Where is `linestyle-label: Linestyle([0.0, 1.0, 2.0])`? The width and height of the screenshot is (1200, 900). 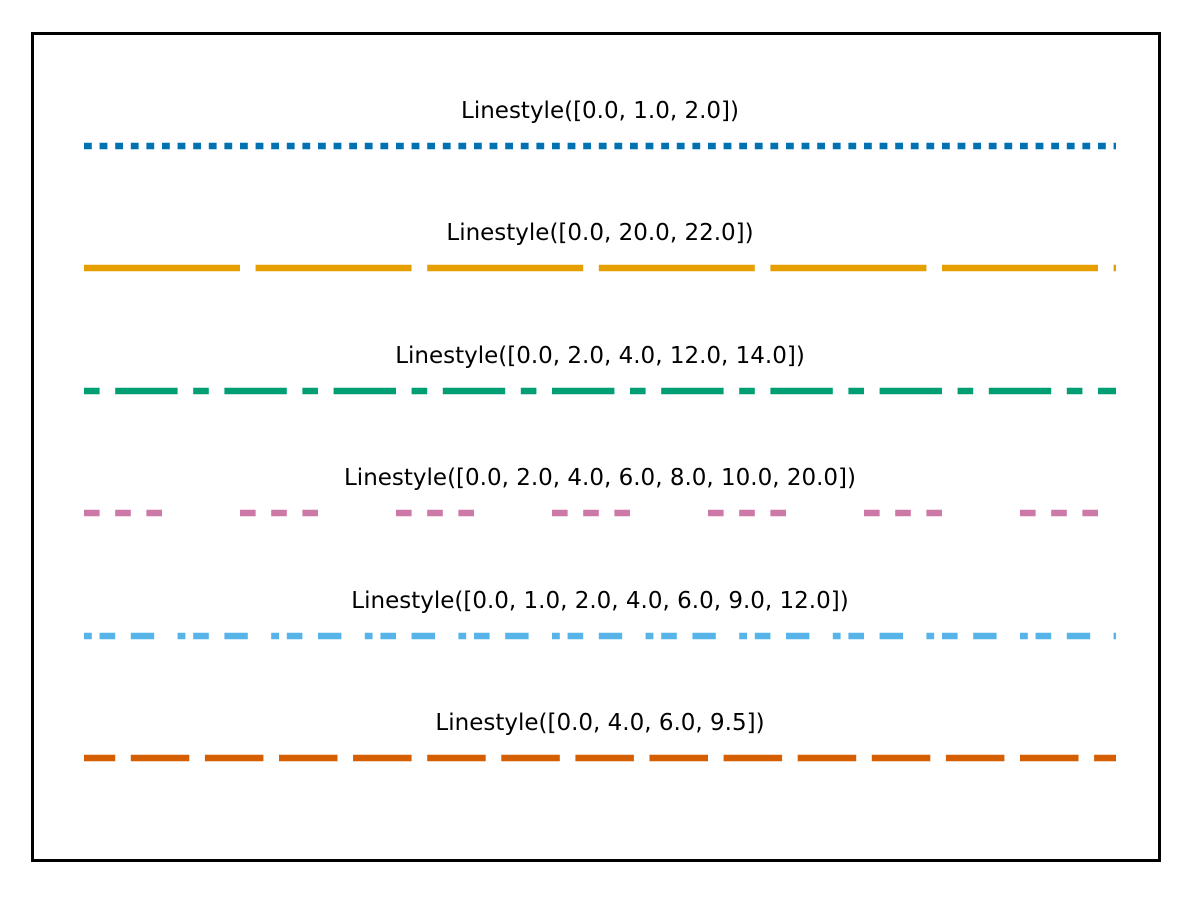
linestyle-label: Linestyle([0.0, 1.0, 2.0]) is located at coordinates (600, 111).